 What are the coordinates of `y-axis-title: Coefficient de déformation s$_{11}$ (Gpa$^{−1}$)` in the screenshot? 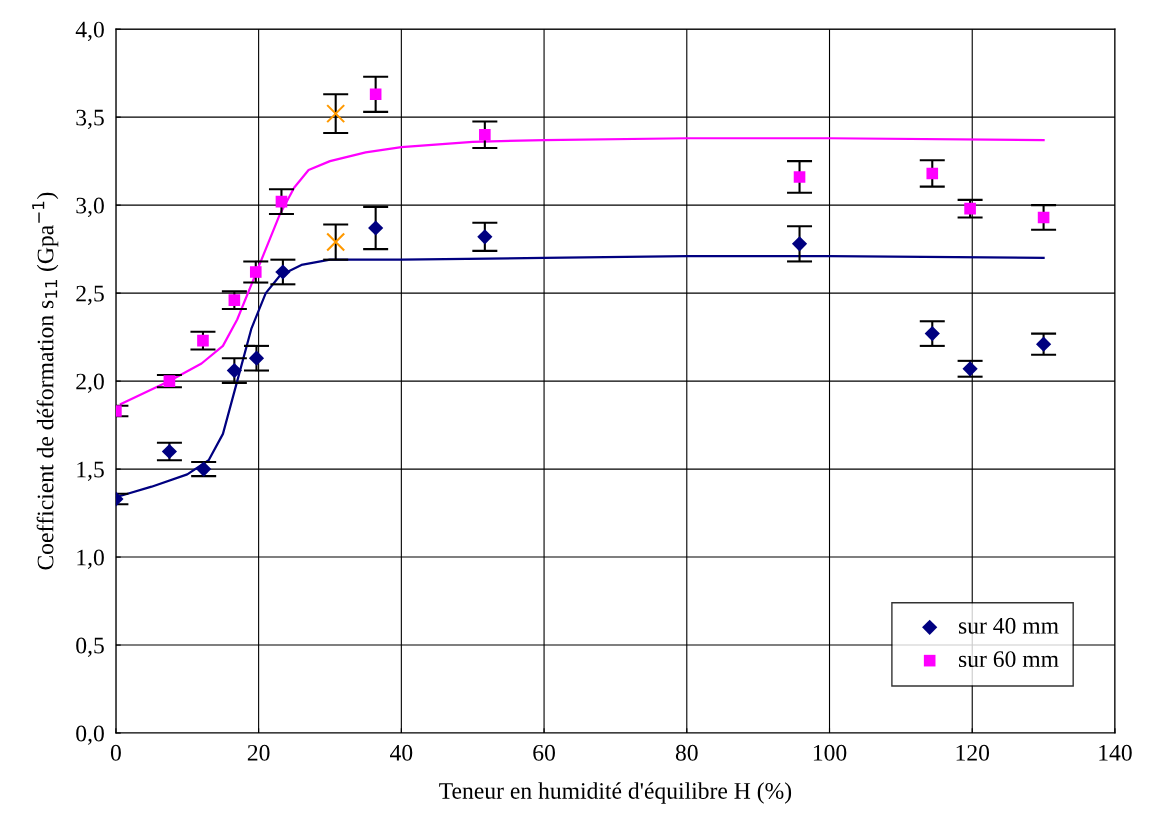 It's located at (45, 381).